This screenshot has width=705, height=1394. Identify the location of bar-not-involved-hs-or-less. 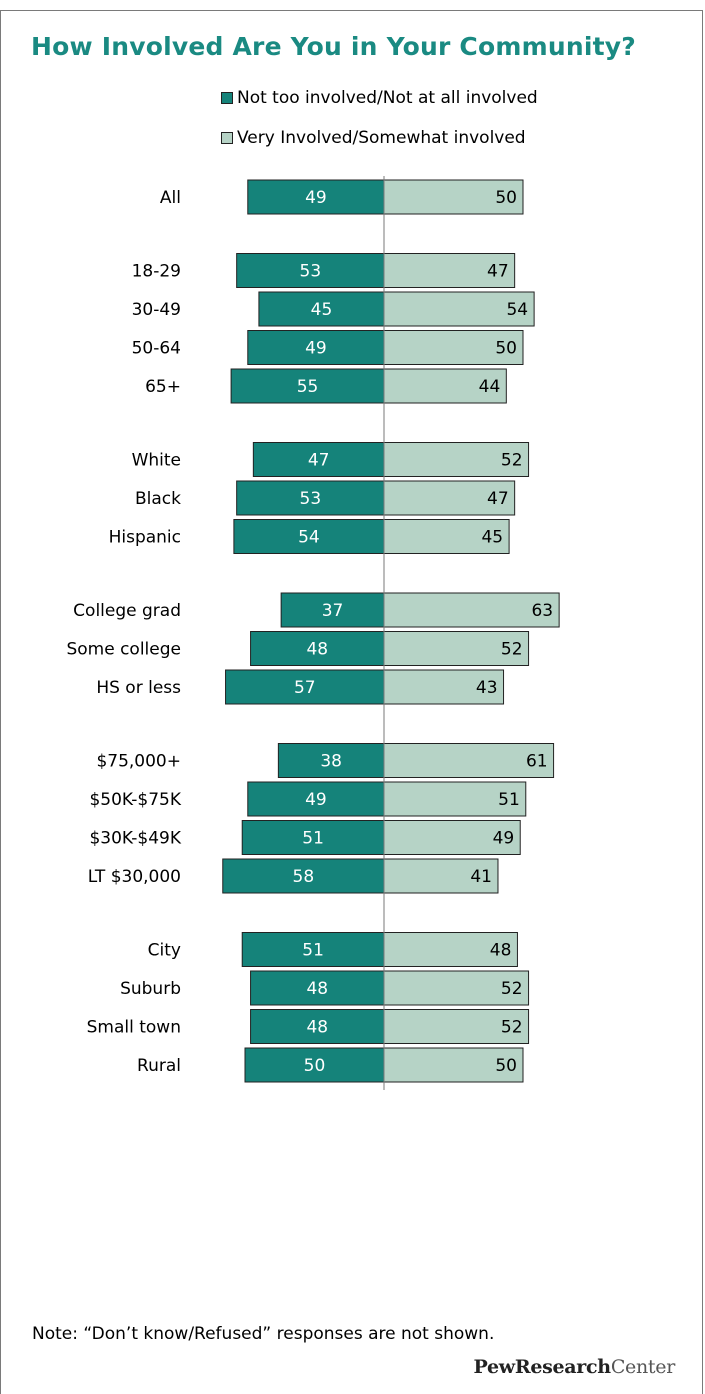
(305, 687).